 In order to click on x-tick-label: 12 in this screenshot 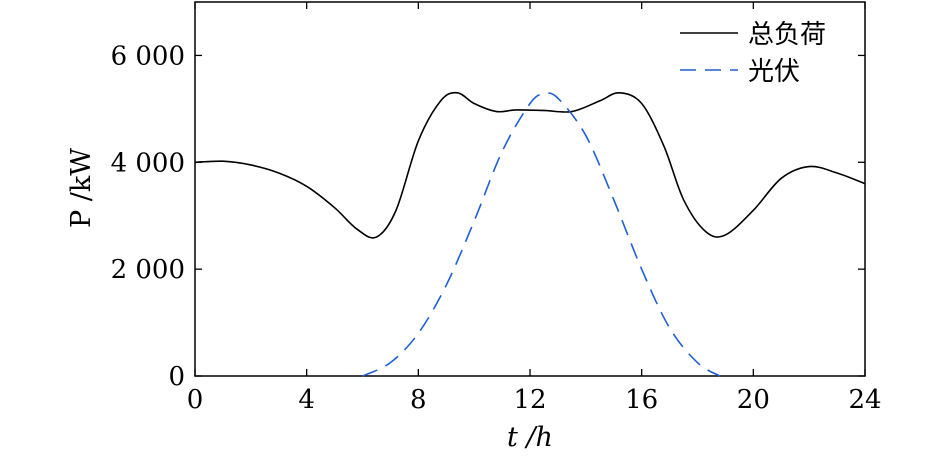, I will do `click(529, 400)`.